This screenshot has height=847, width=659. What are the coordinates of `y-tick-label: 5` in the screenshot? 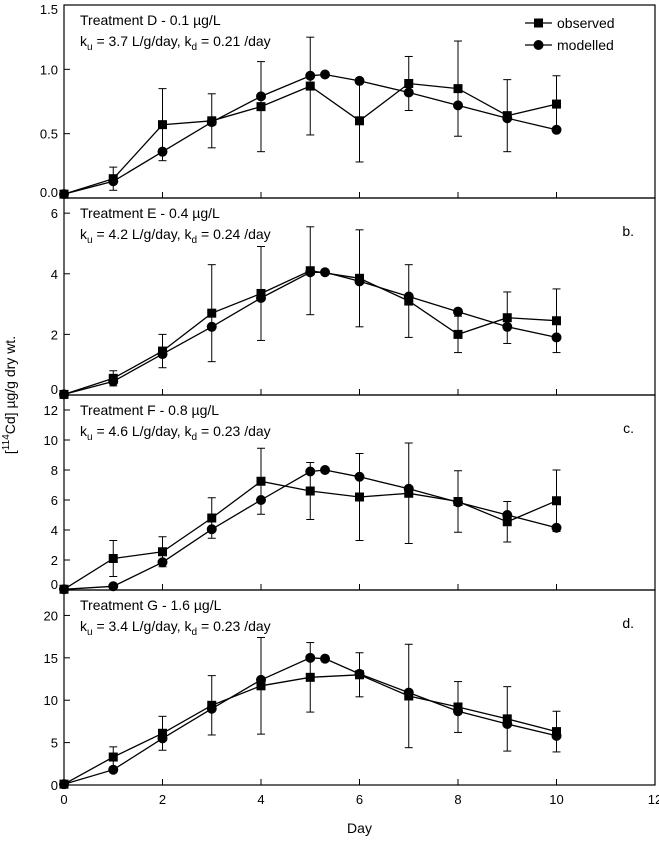 It's located at (54, 743).